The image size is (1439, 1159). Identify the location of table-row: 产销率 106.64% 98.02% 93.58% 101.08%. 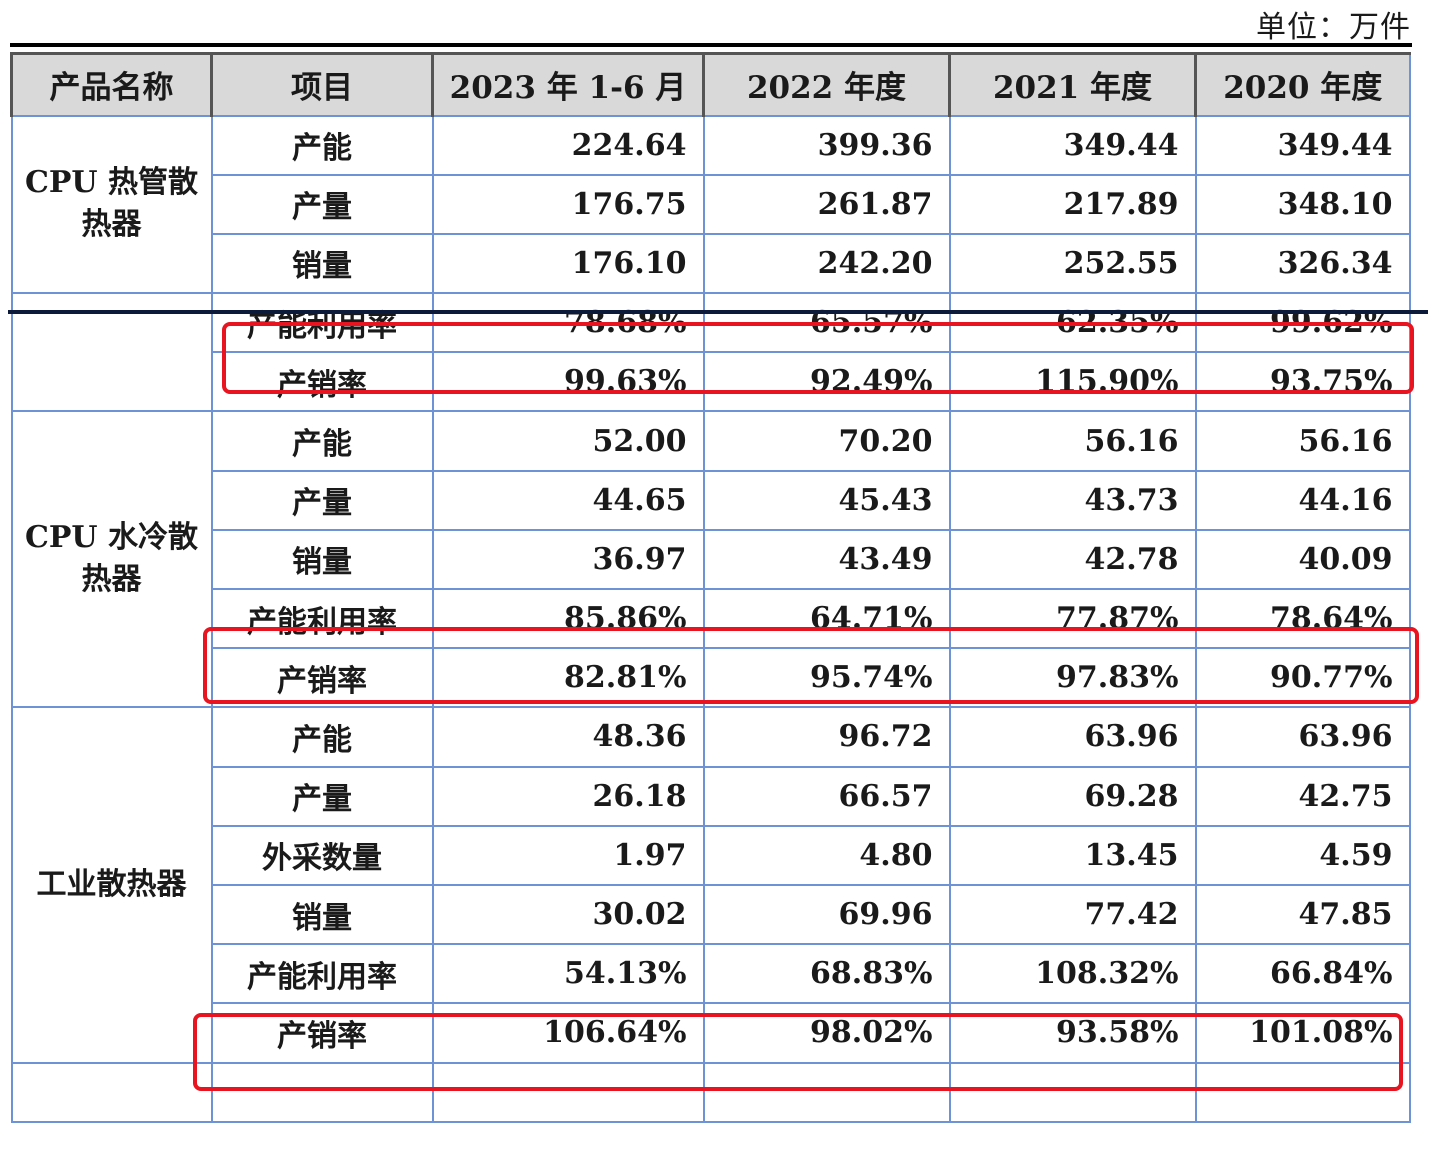
(711, 1033).